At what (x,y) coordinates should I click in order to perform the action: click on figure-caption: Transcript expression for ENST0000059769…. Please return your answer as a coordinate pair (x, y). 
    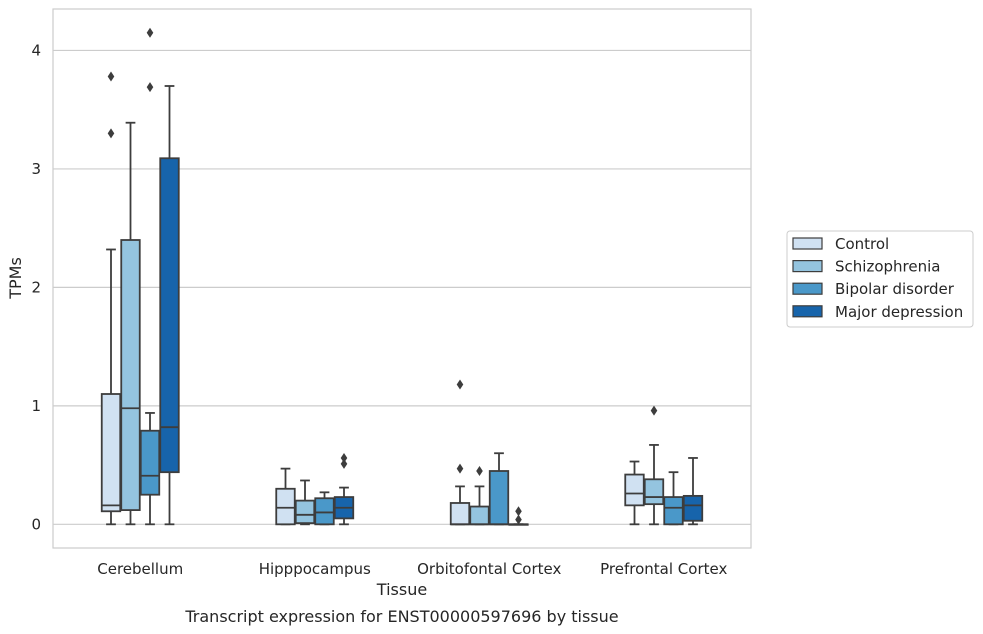
    Looking at the image, I should click on (401, 616).